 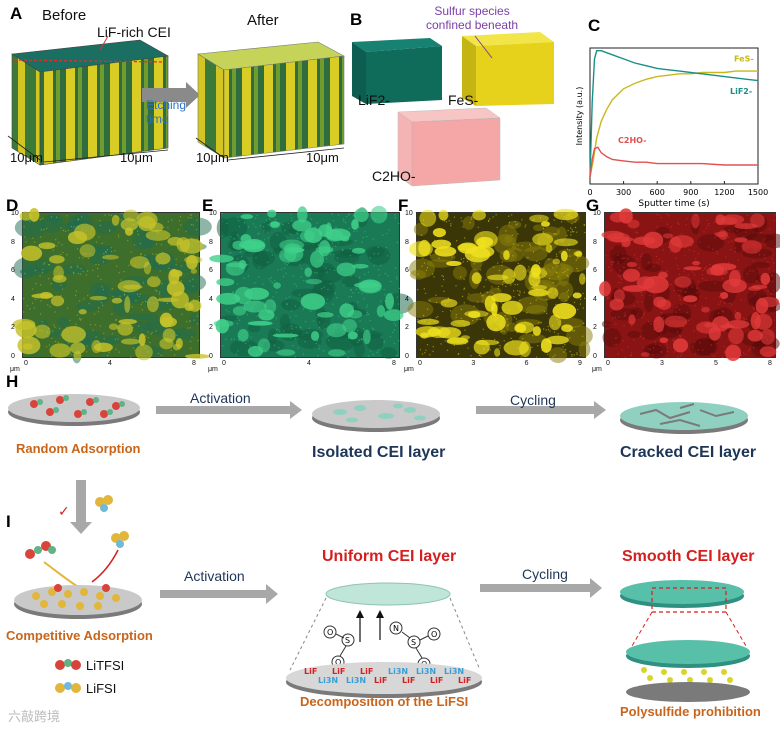 I want to click on etching-arrow, so click(x=171, y=95).